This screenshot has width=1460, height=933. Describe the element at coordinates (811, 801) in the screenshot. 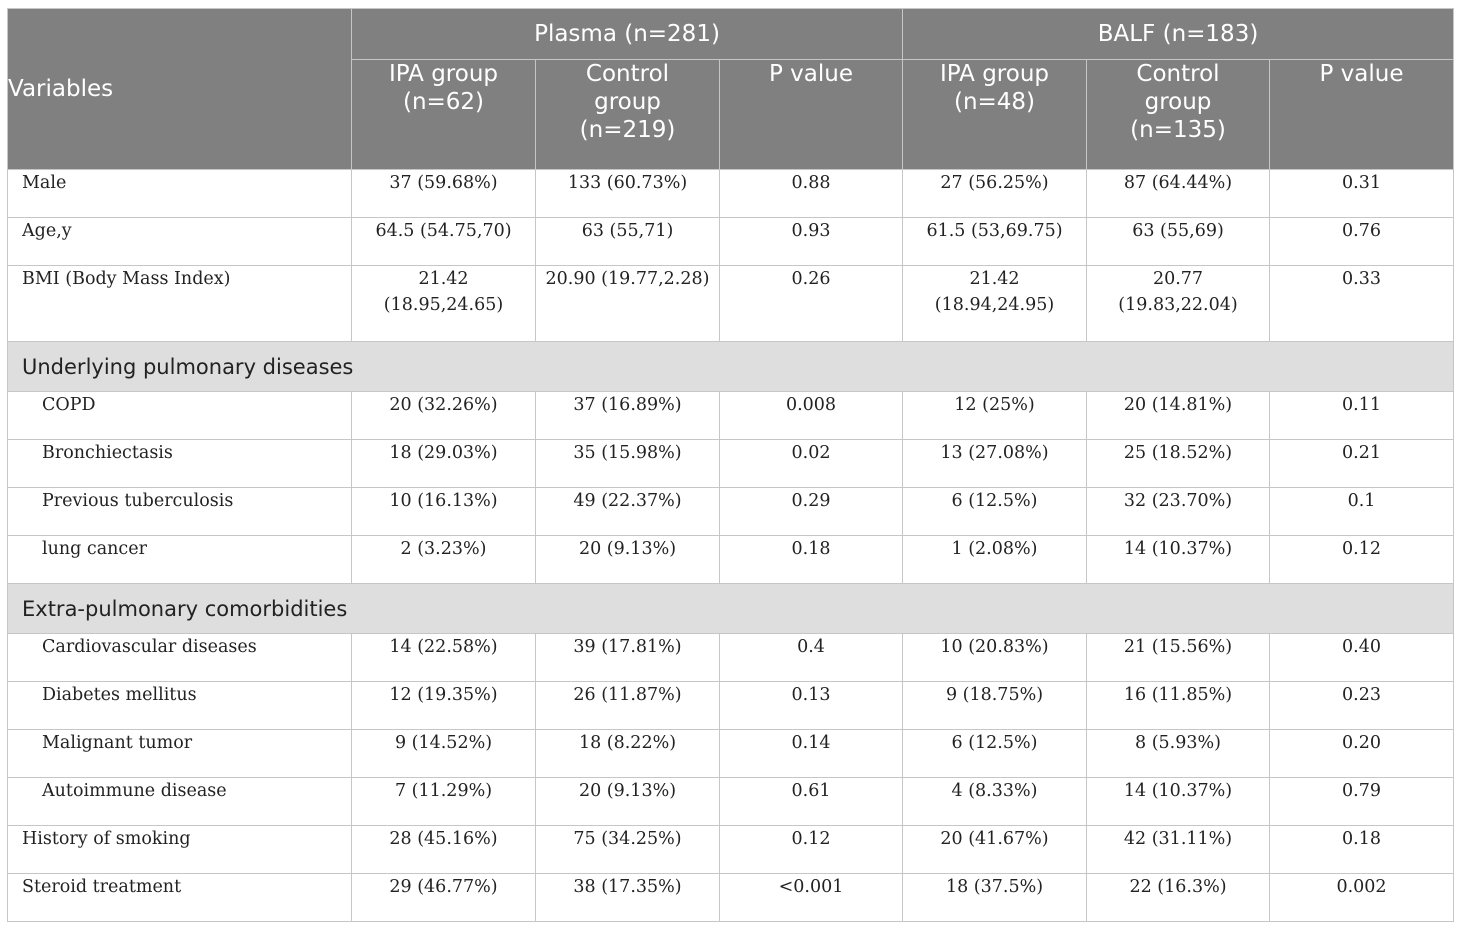

I see `table-cell: 0.61` at that location.